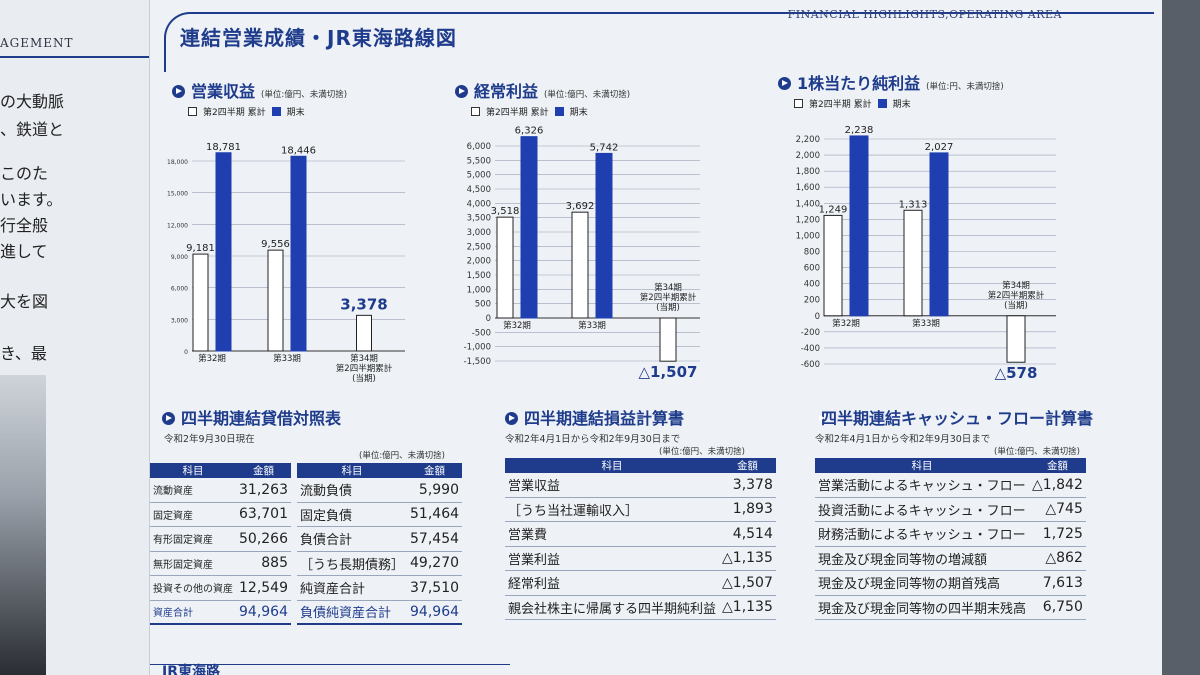  Describe the element at coordinates (882, 103) in the screenshot. I see `legend-swatch-year-end` at that location.